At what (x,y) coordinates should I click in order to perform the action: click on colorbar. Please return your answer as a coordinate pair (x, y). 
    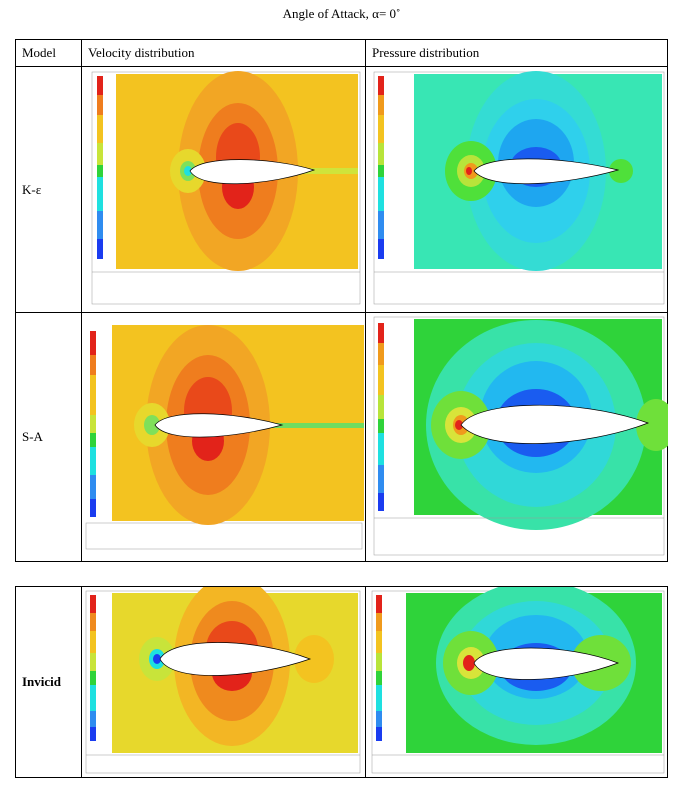
    Looking at the image, I should click on (100, 167).